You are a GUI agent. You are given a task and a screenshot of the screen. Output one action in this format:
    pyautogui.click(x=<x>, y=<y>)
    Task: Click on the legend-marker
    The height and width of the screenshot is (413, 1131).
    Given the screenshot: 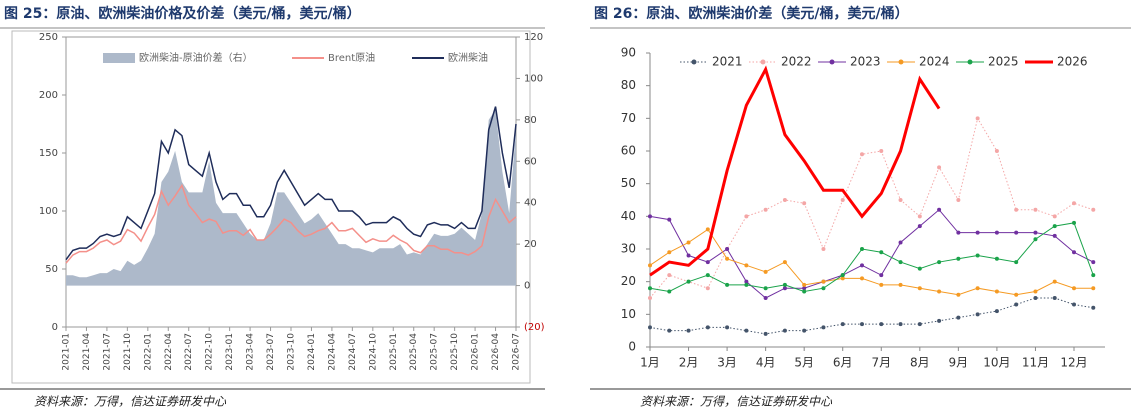 What is the action you would take?
    pyautogui.click(x=970, y=62)
    